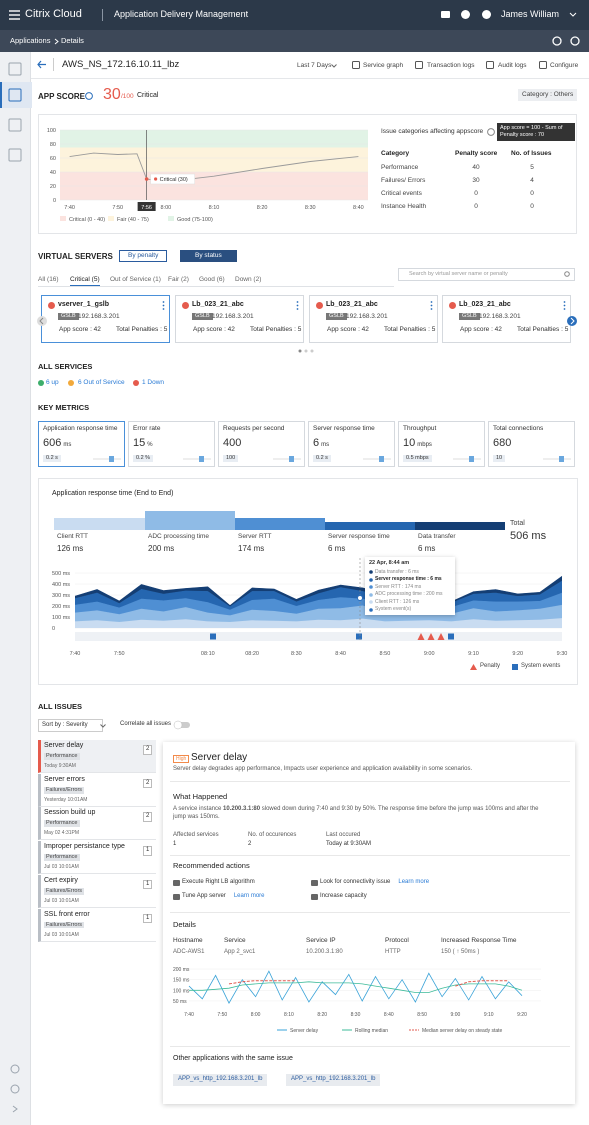  I want to click on tab: Fair (2), so click(178, 279).